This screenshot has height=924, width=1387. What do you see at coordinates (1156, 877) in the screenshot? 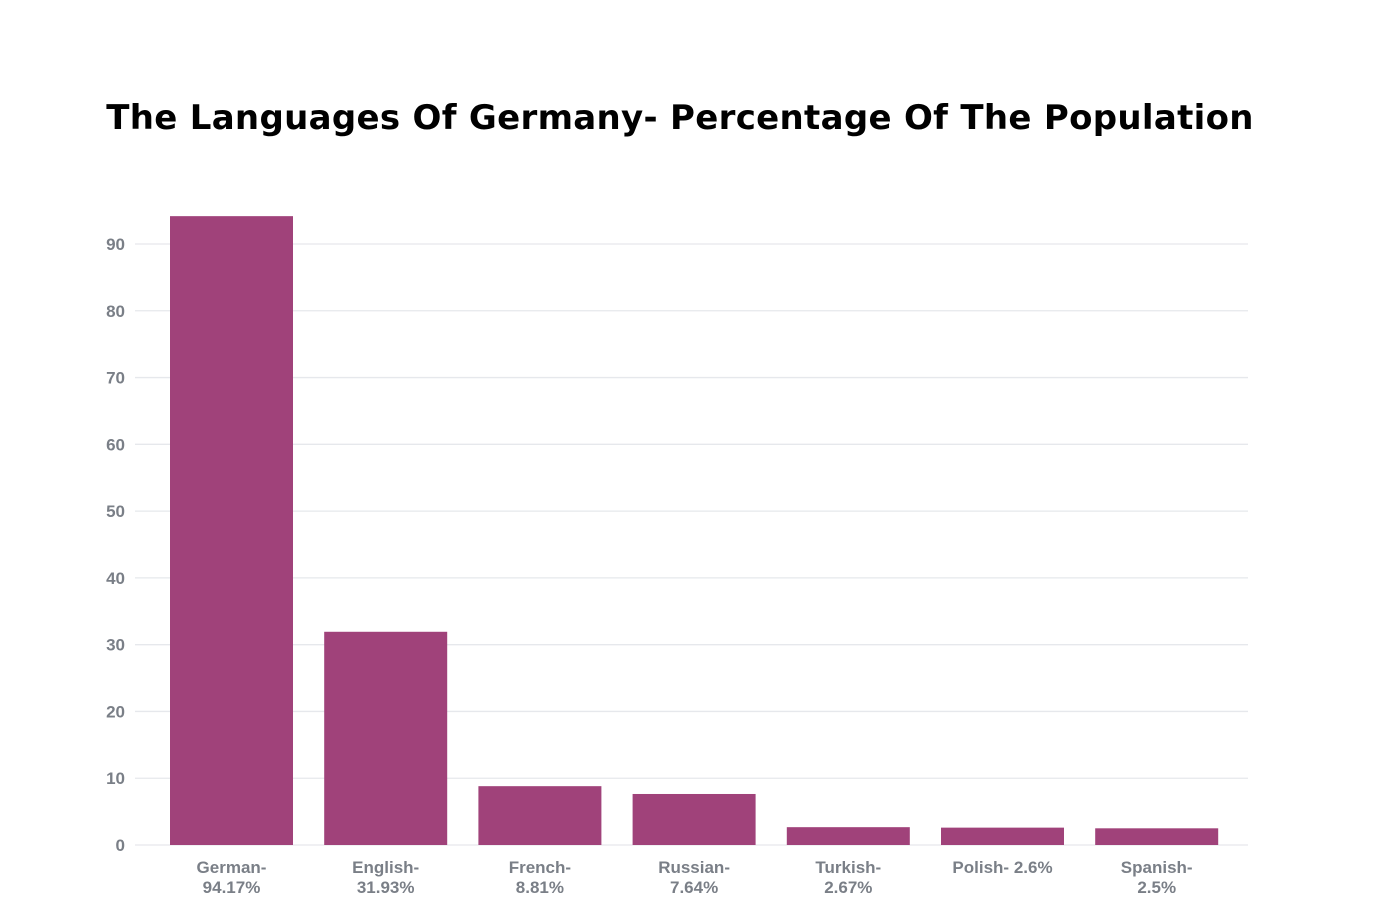
I see `x-tick-label: Spanish- 2.5%` at bounding box center [1156, 877].